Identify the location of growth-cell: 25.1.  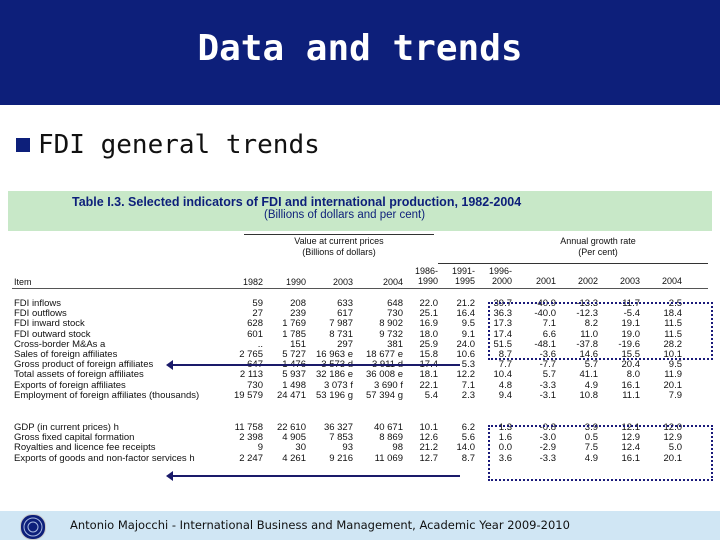
(429, 314).